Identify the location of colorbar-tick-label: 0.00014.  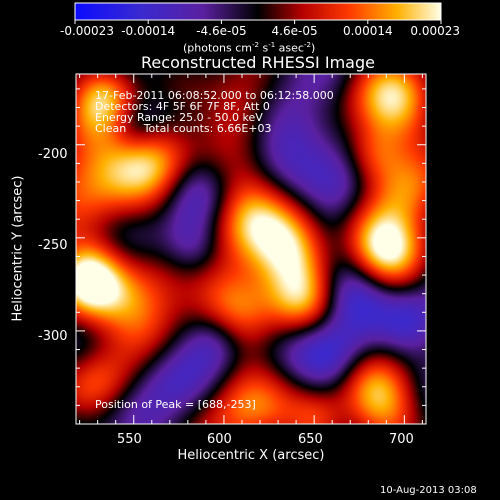
(367, 31).